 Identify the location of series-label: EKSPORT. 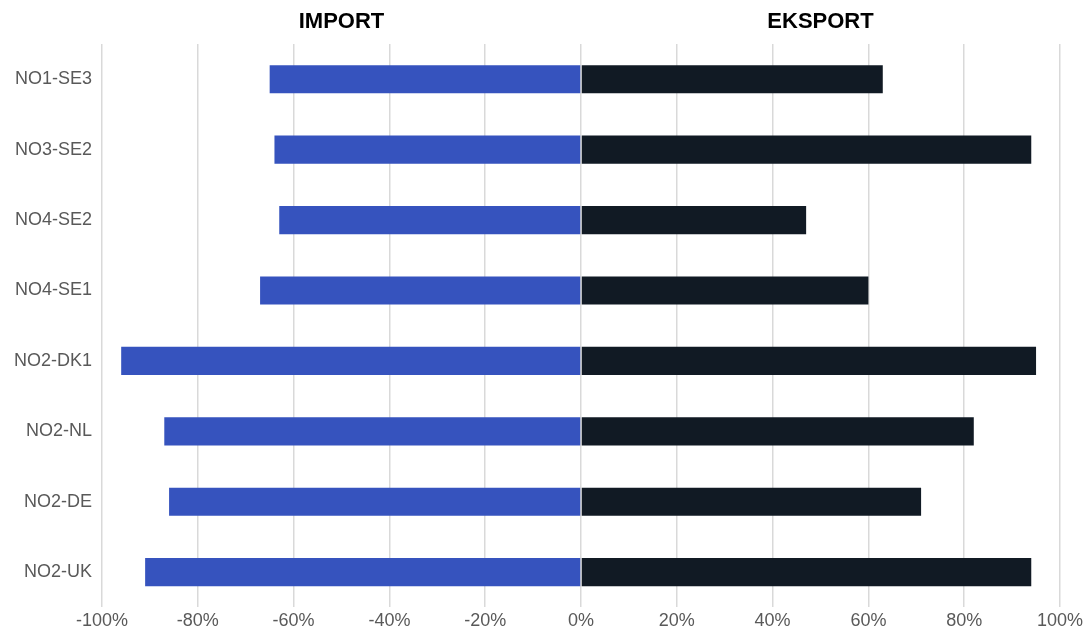
(821, 21).